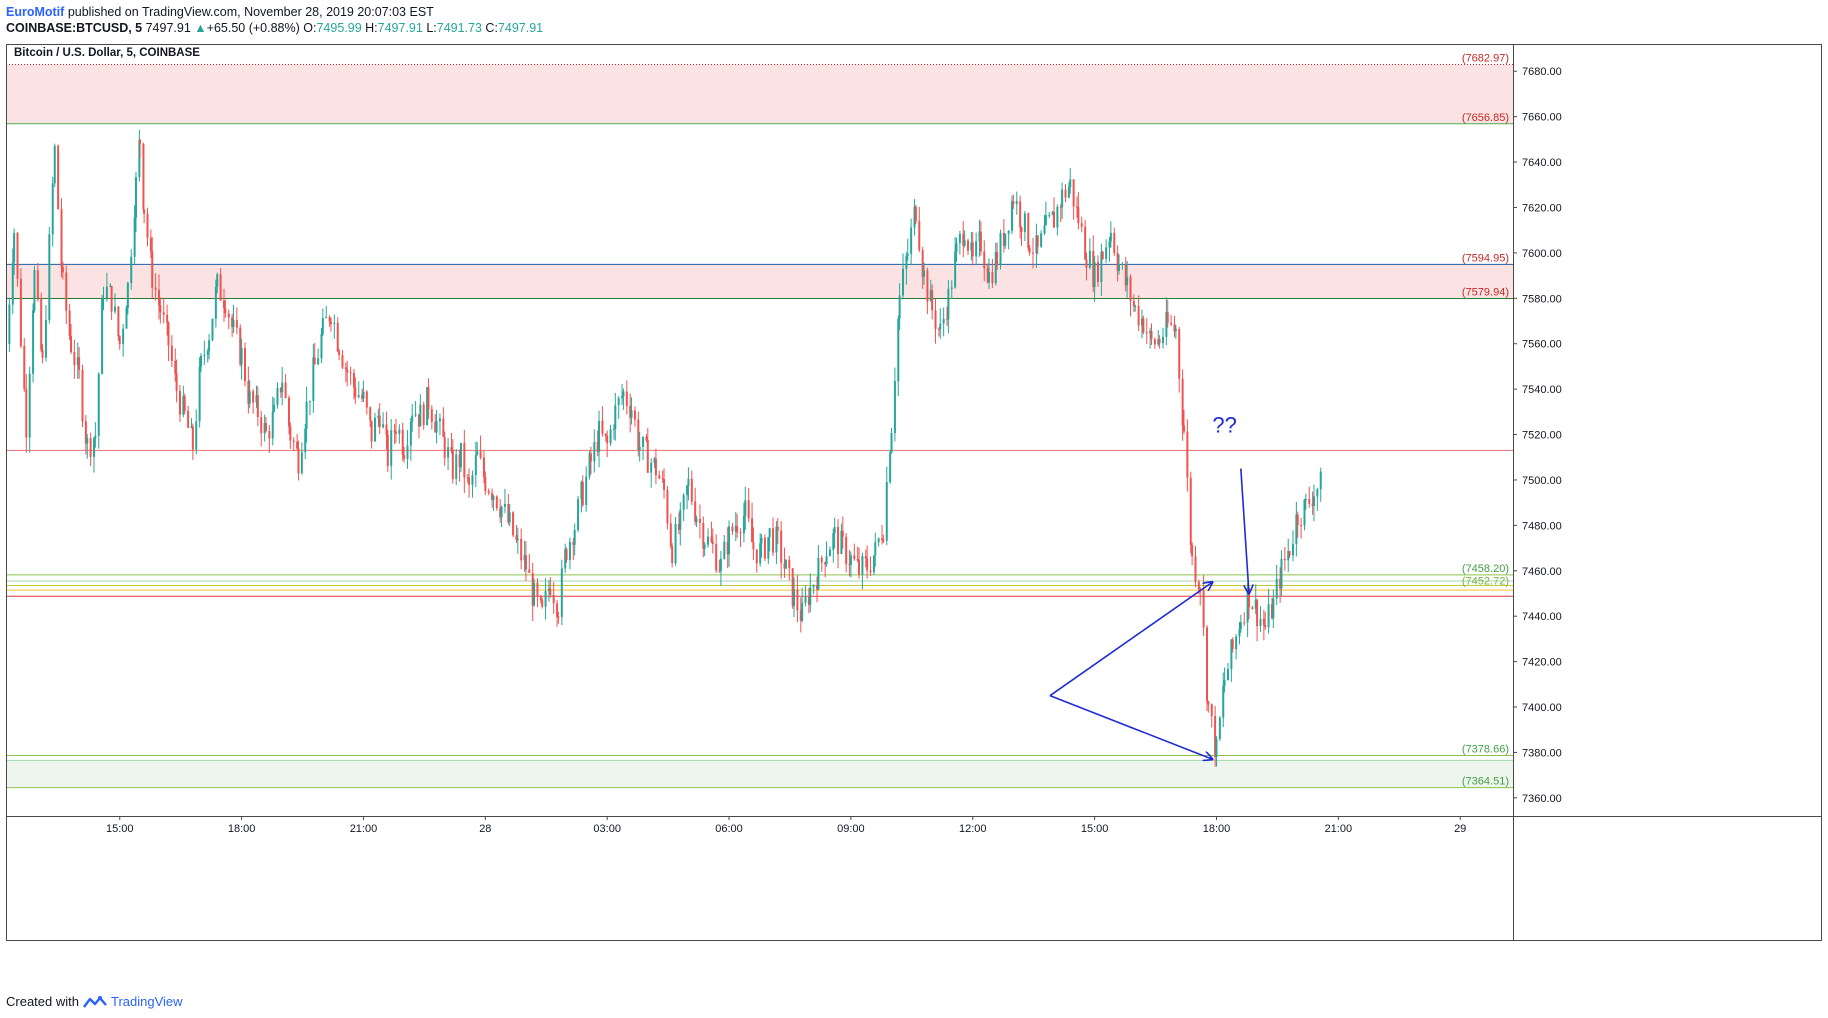 This screenshot has height=1018, width=1828. What do you see at coordinates (146, 1001) in the screenshot?
I see `tradingview-link: TradingView` at bounding box center [146, 1001].